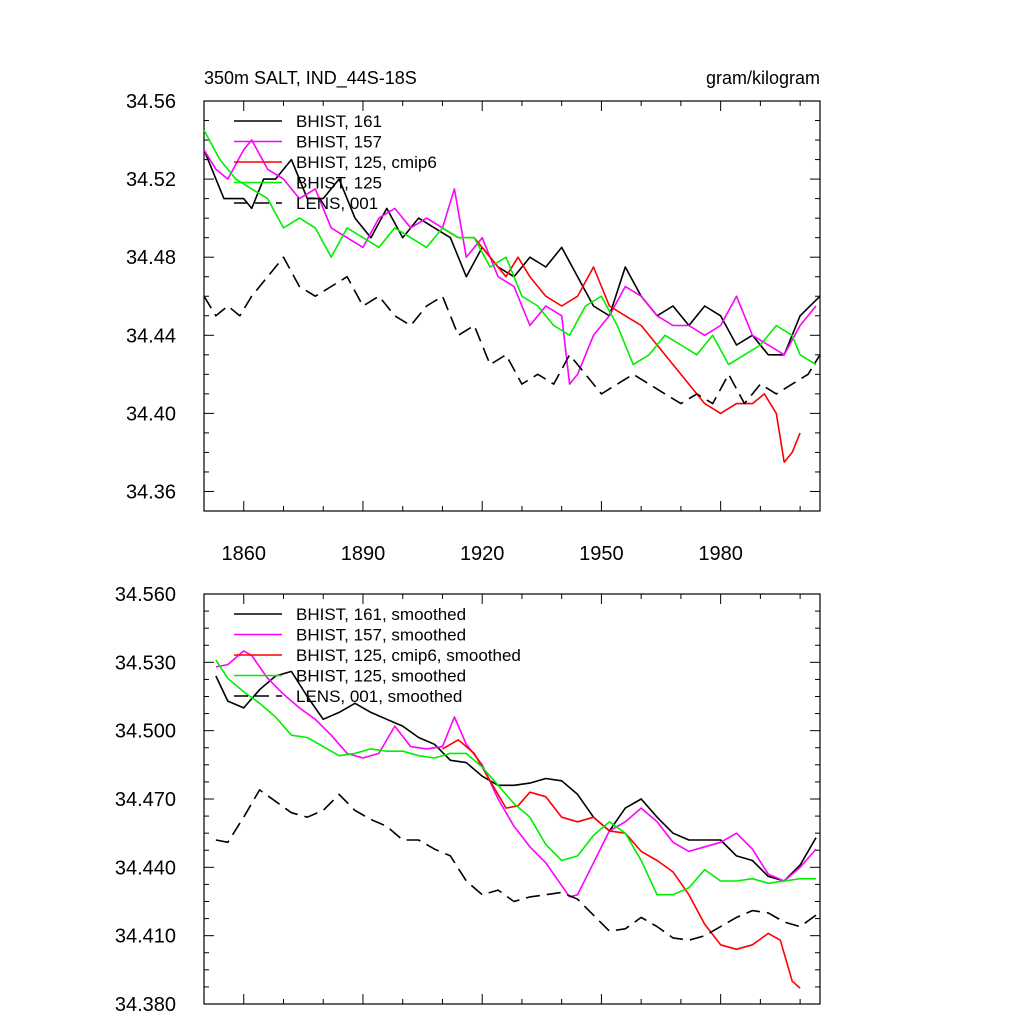 Image resolution: width=1024 pixels, height=1024 pixels. Describe the element at coordinates (339, 121) in the screenshot. I see `legend-label: BHIST, 161` at that location.